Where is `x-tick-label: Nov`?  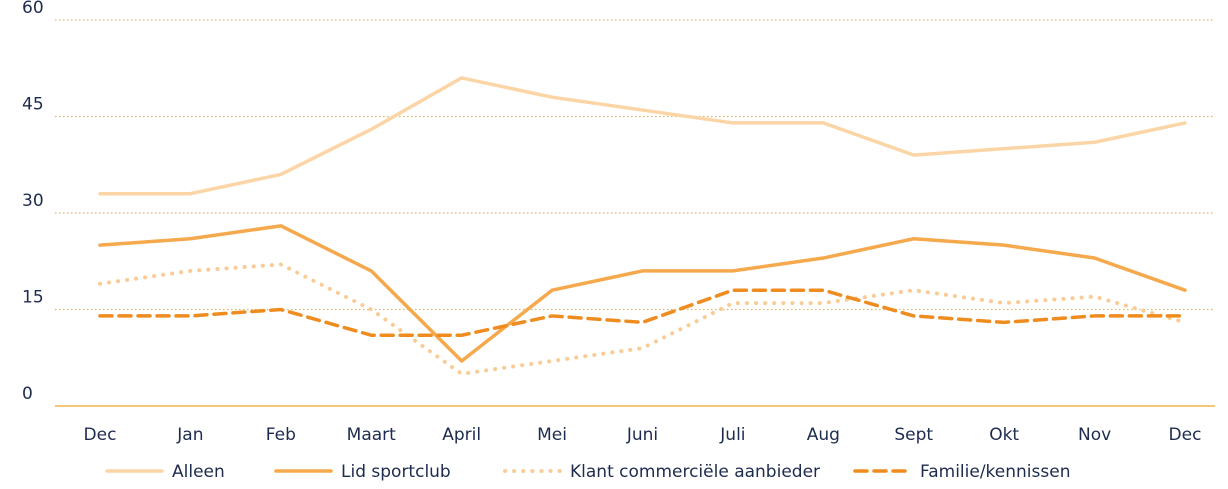 x-tick-label: Nov is located at coordinates (1094, 435).